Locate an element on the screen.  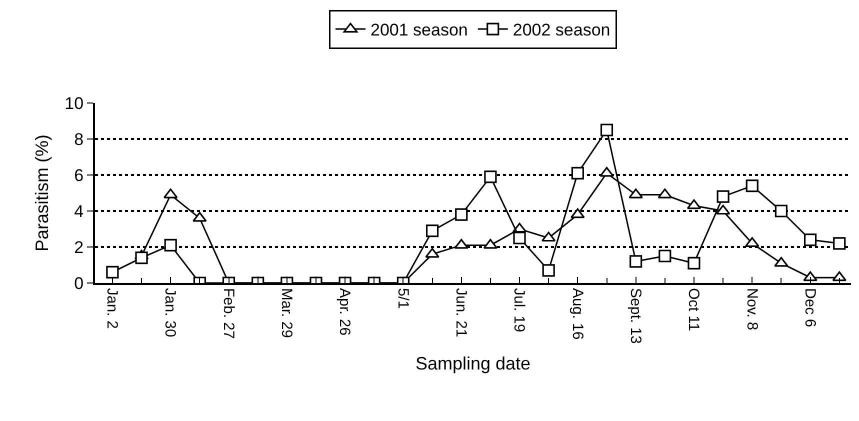
x-tick-label: Jan. 30 is located at coordinates (170, 313).